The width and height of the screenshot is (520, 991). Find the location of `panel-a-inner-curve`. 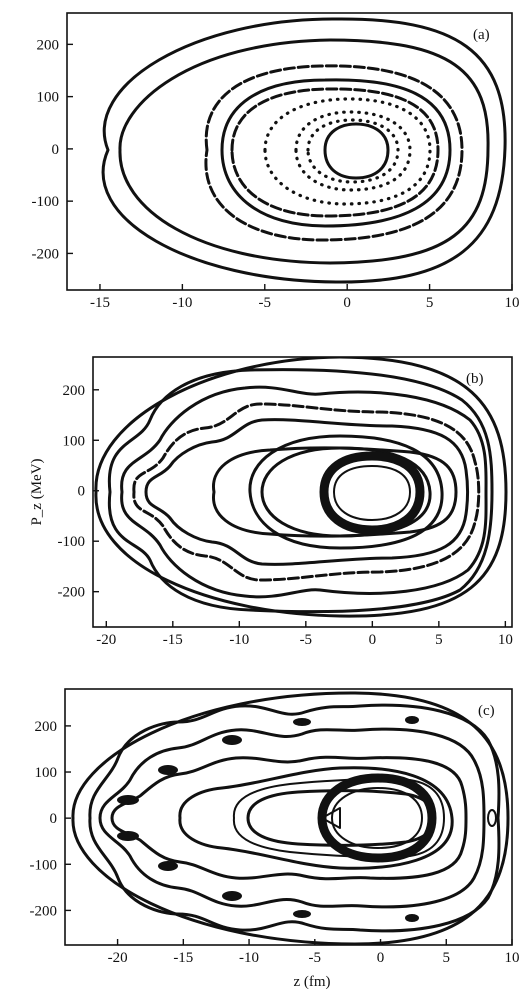

panel-a-inner-curve is located at coordinates (356, 151).